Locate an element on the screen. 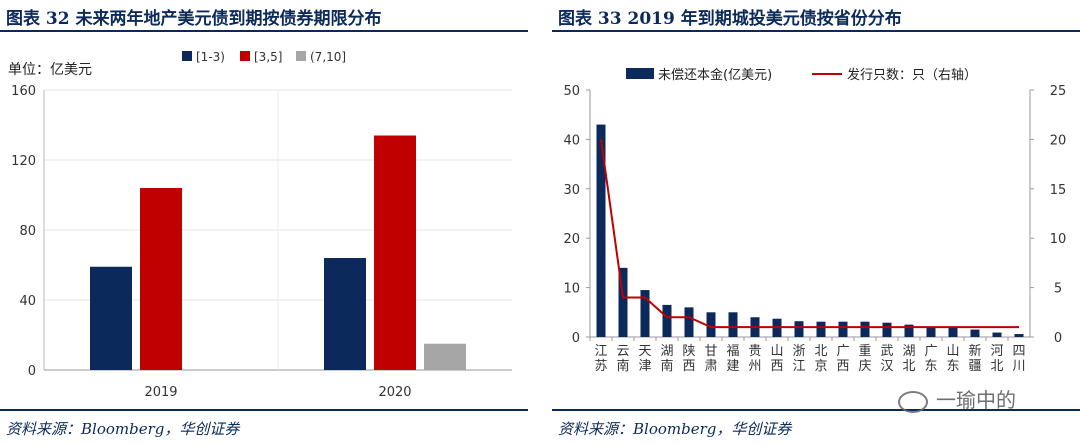 The height and width of the screenshot is (445, 1080). bar-甘肃 is located at coordinates (711, 324).